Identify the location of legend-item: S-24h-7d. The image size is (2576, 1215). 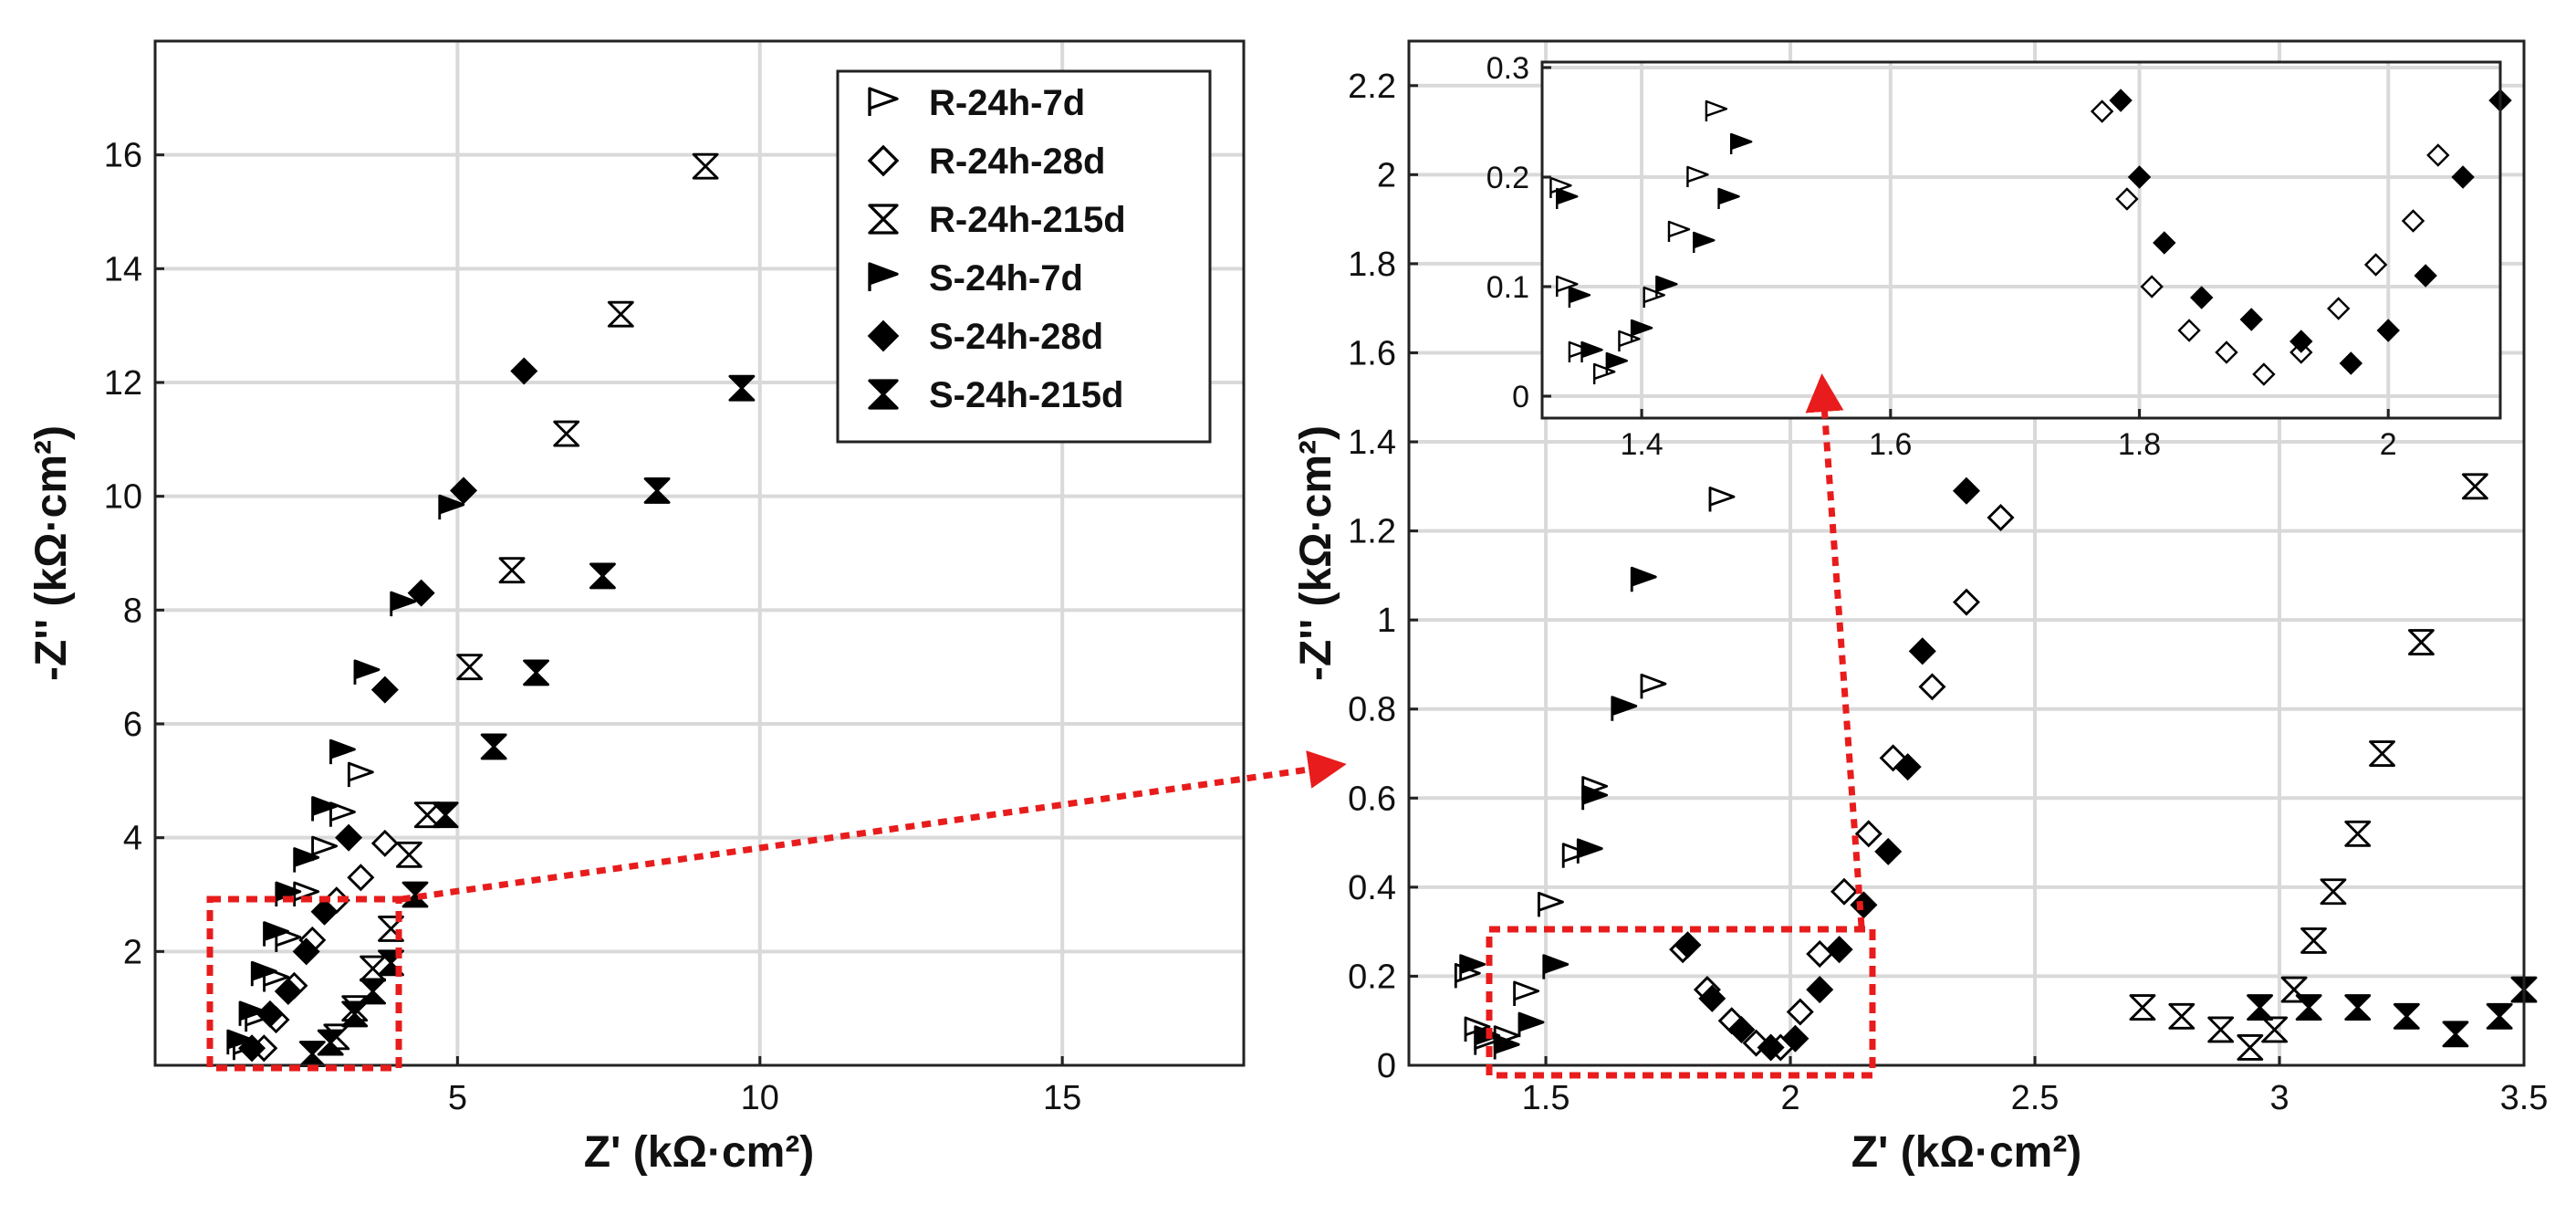
(975, 278).